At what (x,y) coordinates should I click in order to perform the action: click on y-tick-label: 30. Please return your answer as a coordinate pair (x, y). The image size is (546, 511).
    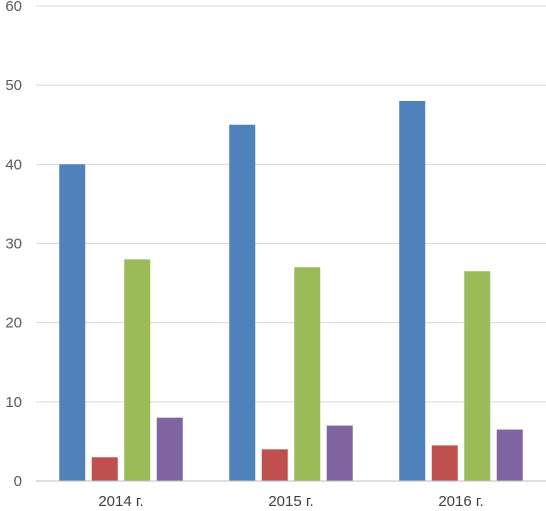
    Looking at the image, I should click on (13, 244).